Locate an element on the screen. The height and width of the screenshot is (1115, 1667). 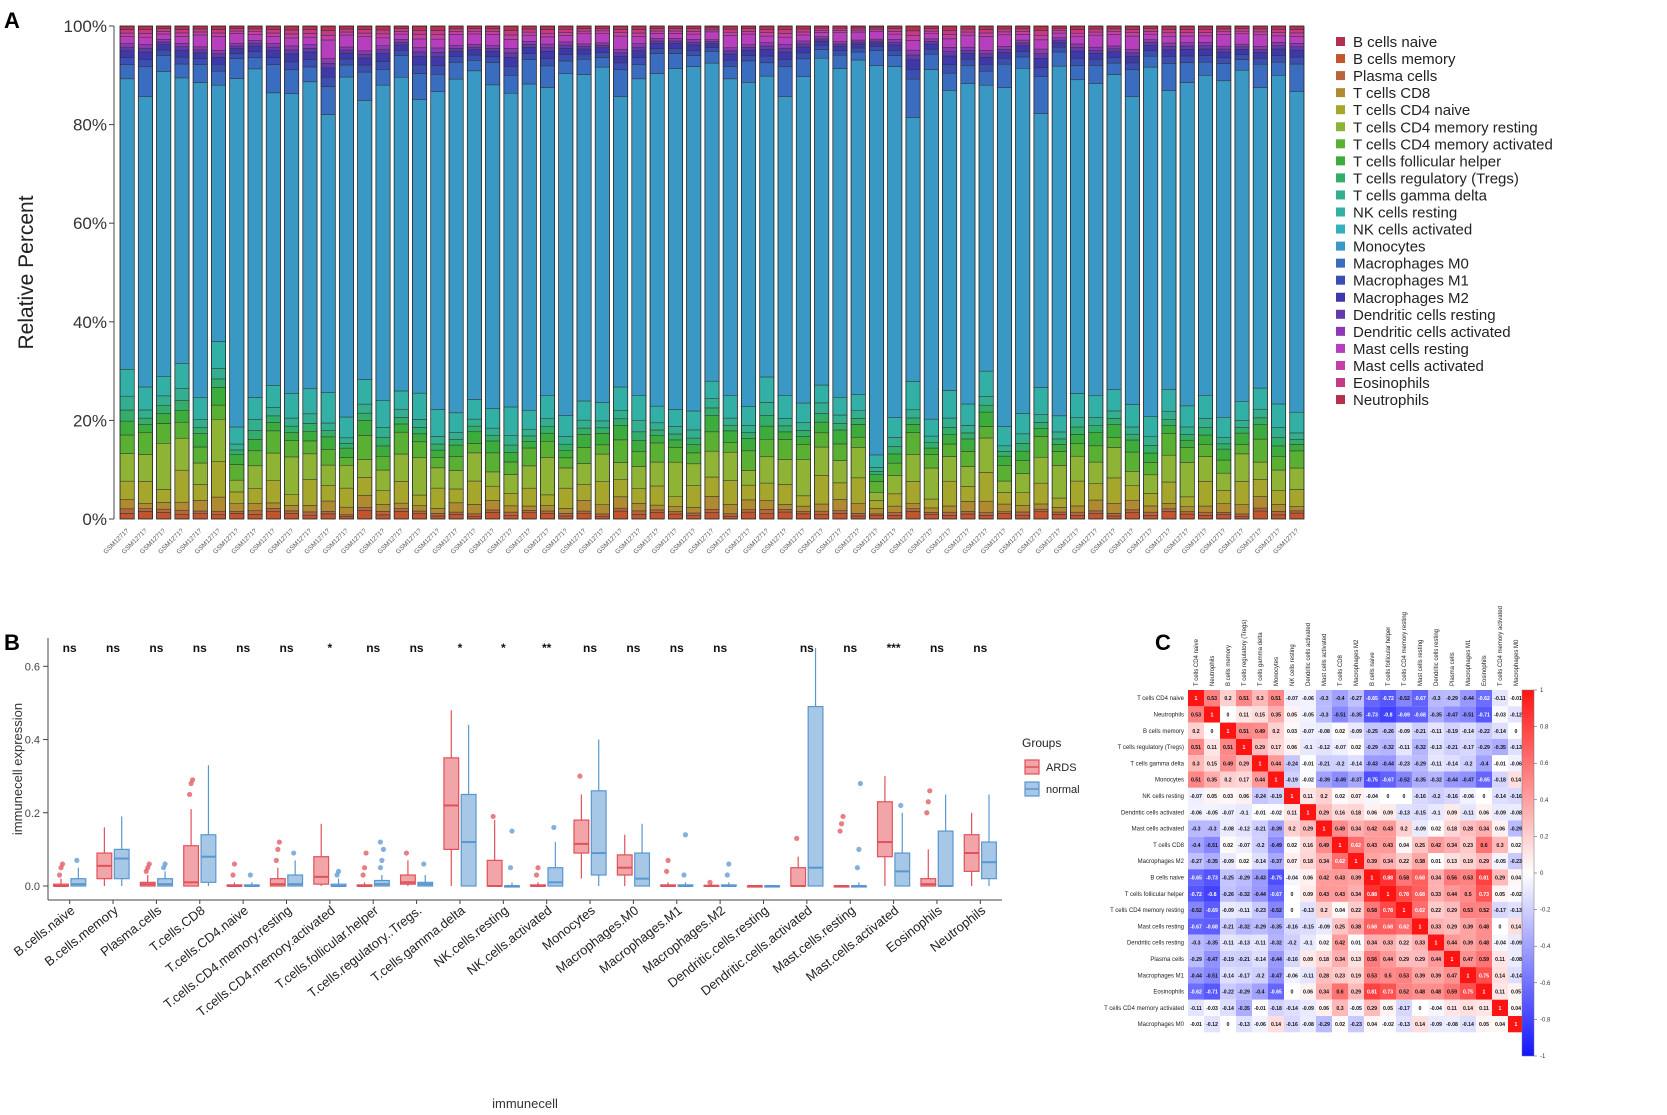
heatmap-cell-value: -0.15 is located at coordinates (1420, 813).